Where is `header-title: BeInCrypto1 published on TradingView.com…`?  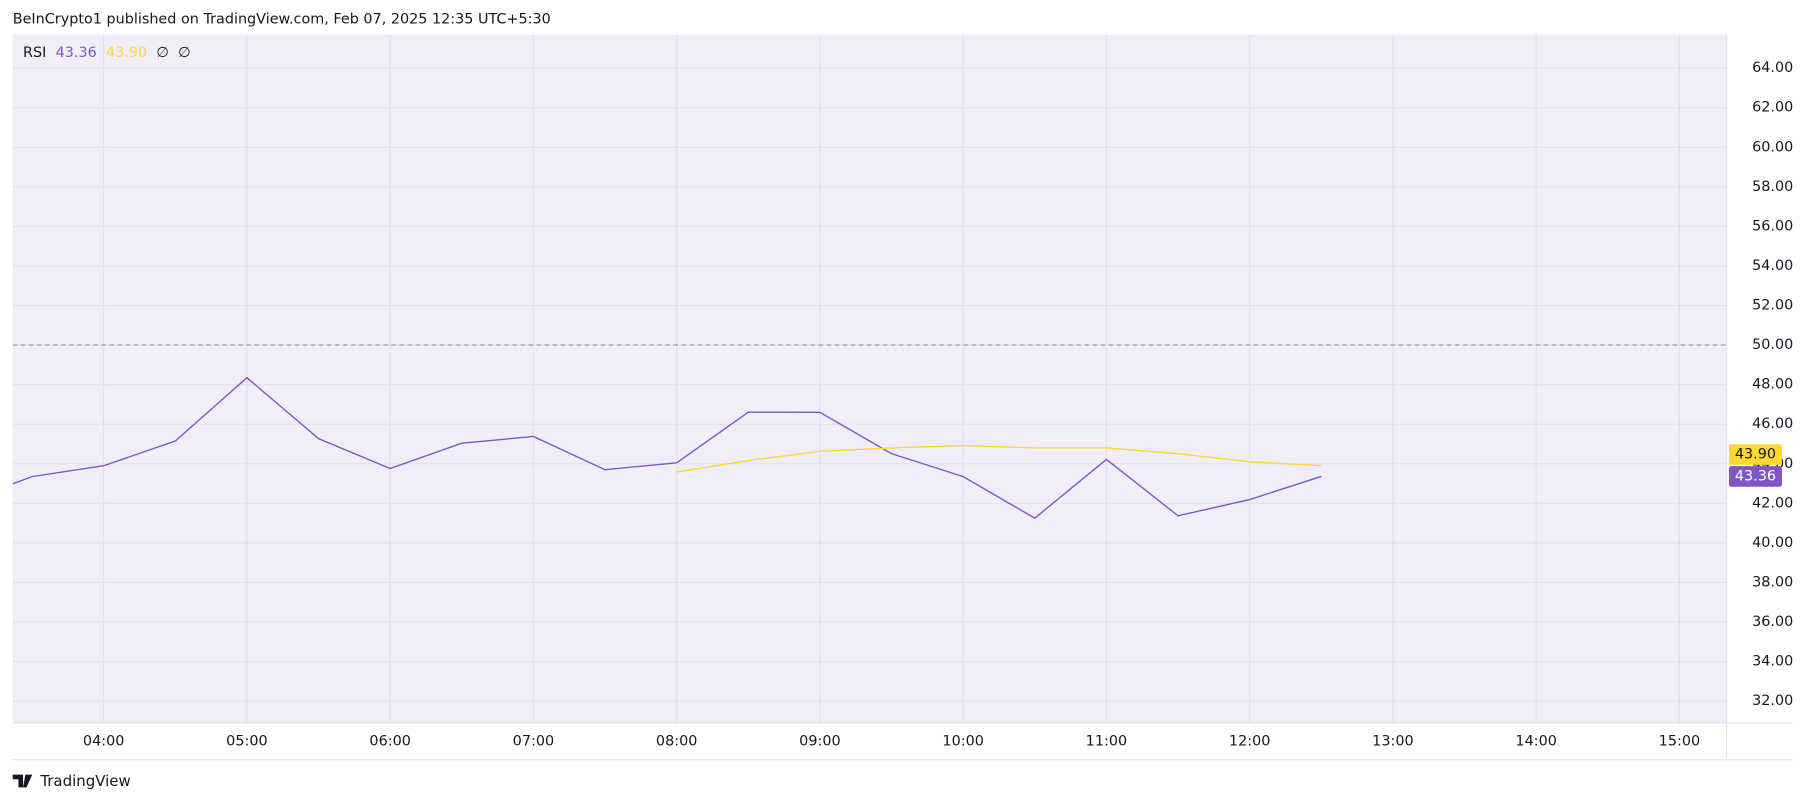 header-title: BeInCrypto1 published on TradingView.com… is located at coordinates (282, 20).